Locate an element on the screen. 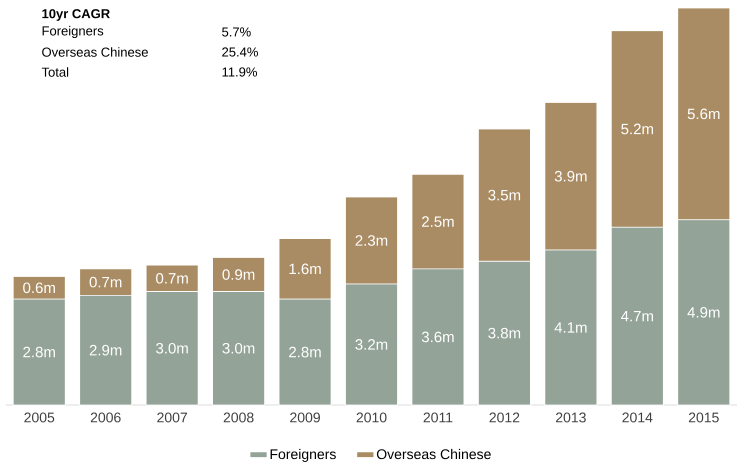 The image size is (741, 473). data-label: 1.6m is located at coordinates (305, 269).